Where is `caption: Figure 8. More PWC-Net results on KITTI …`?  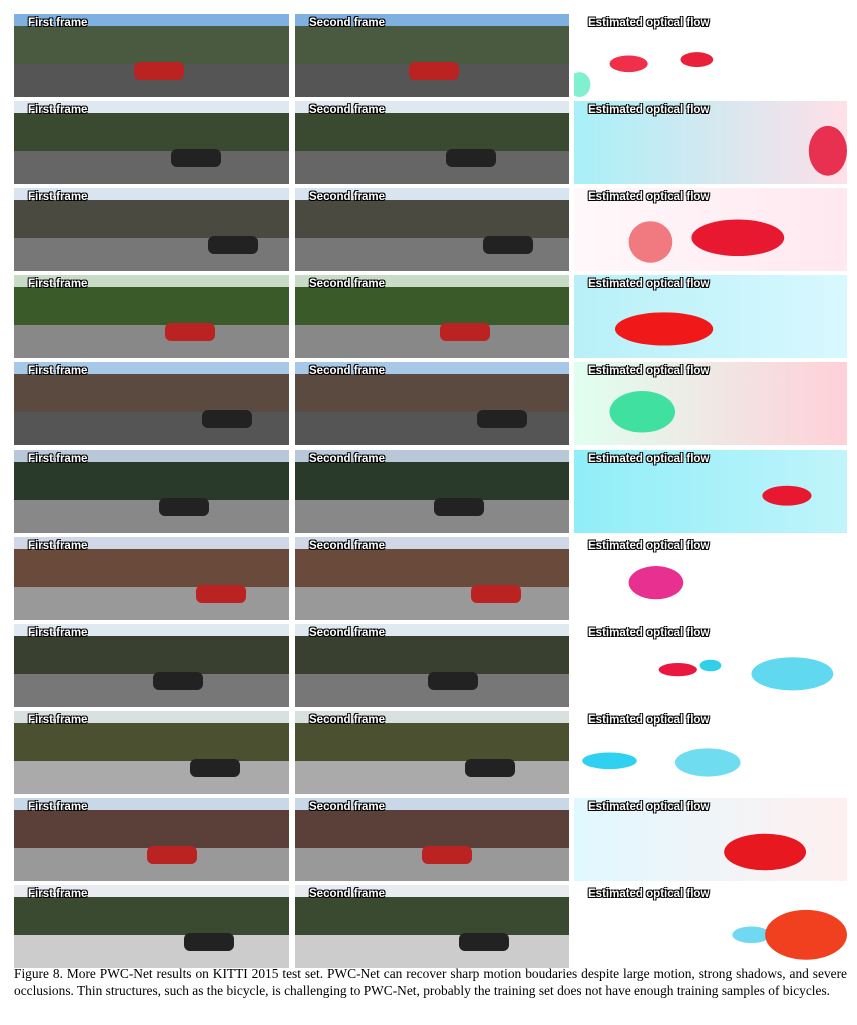 caption: Figure 8. More PWC-Net results on KITTI … is located at coordinates (430, 982).